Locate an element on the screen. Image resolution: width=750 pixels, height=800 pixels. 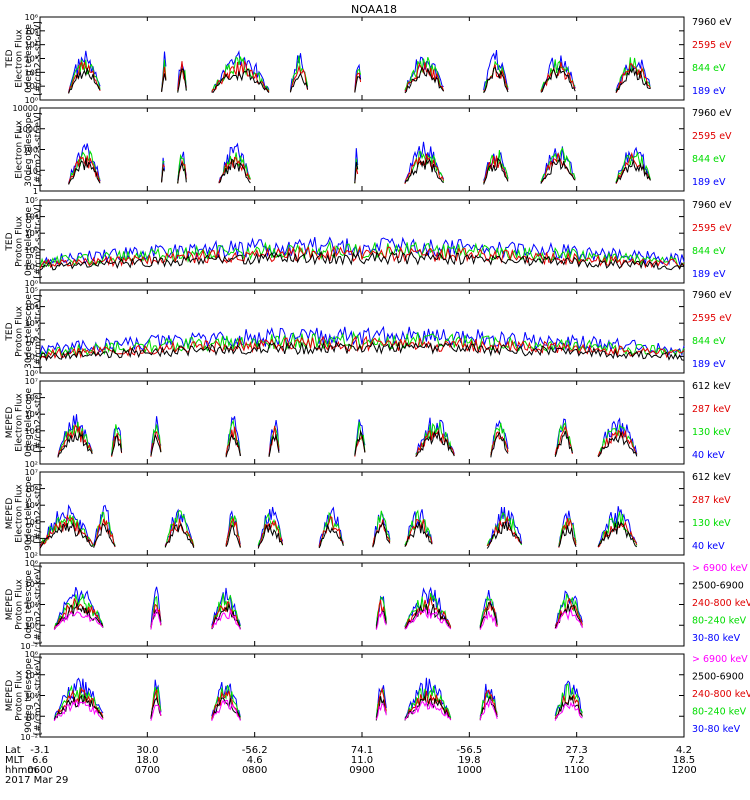
legend-entry: 40 keV is located at coordinates (708, 455).